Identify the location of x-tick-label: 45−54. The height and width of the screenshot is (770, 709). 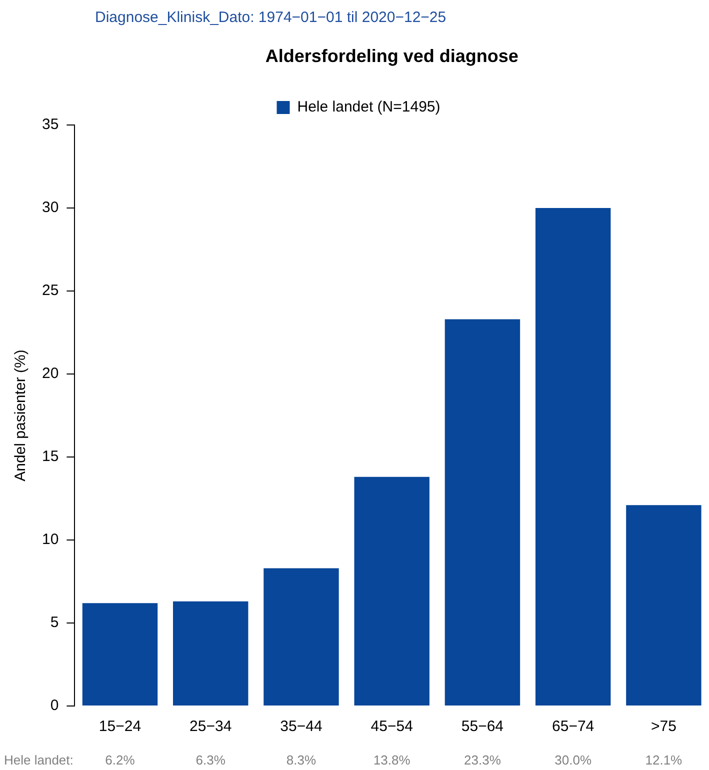
(391, 727).